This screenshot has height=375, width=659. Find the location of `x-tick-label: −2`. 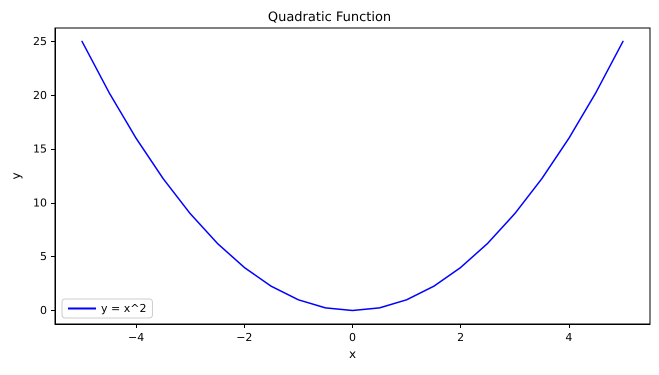

x-tick-label: −2 is located at coordinates (244, 337).